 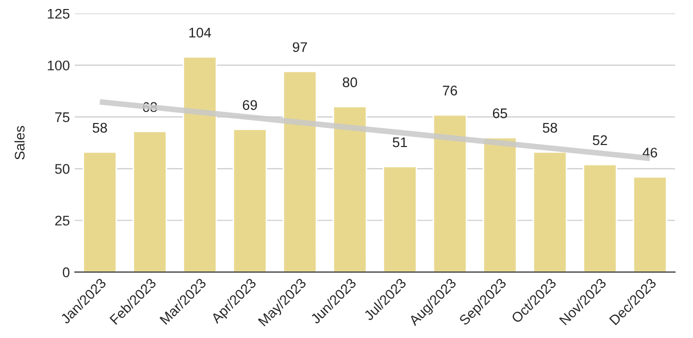 I want to click on data-label: 46, so click(x=650, y=153).